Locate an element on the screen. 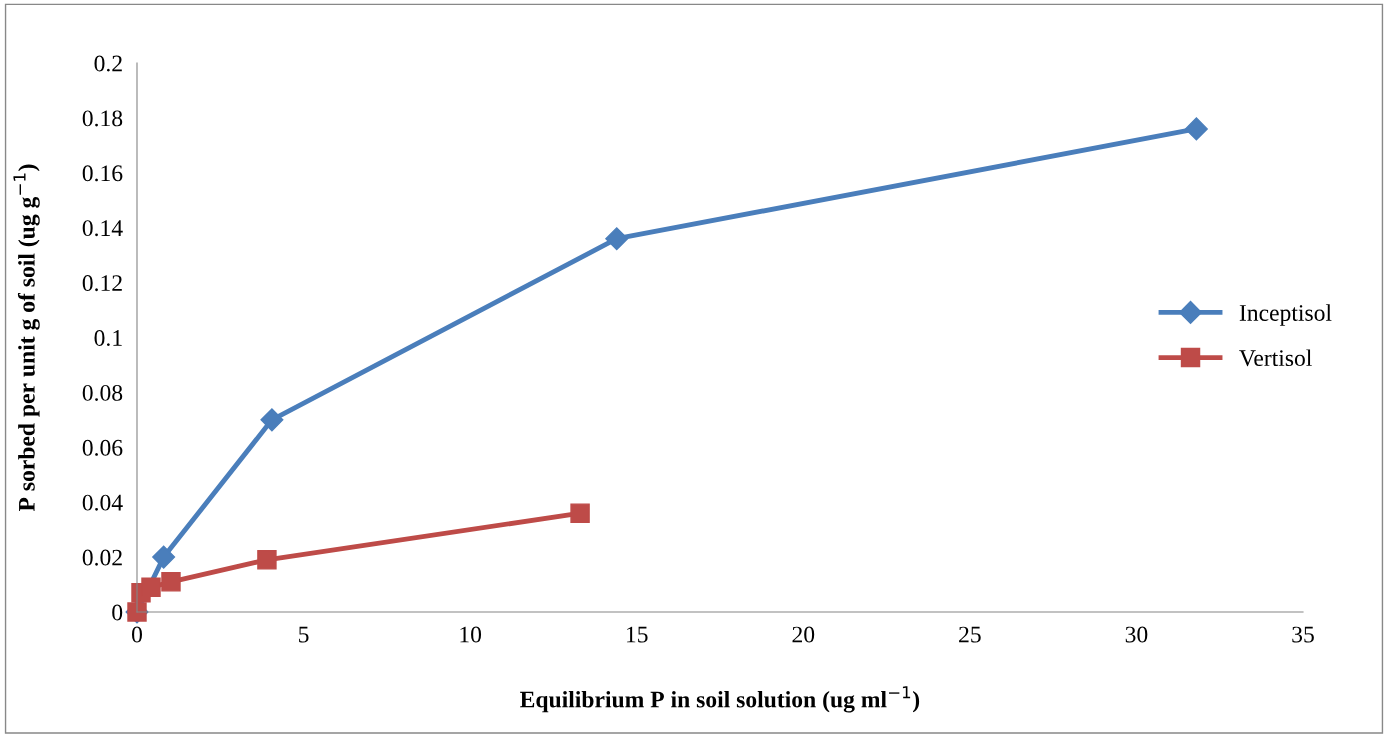 The height and width of the screenshot is (736, 1388). x-tick-label: 5 is located at coordinates (304, 634).